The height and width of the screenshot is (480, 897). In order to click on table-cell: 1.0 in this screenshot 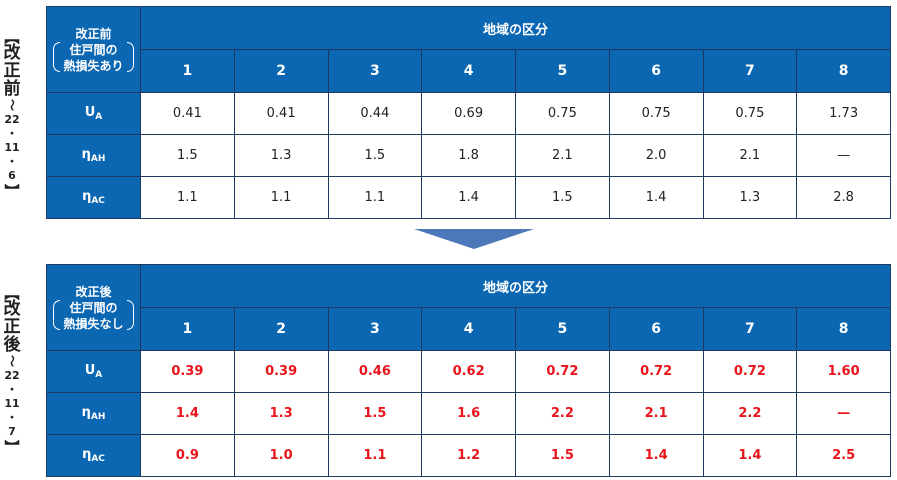, I will do `click(281, 455)`.